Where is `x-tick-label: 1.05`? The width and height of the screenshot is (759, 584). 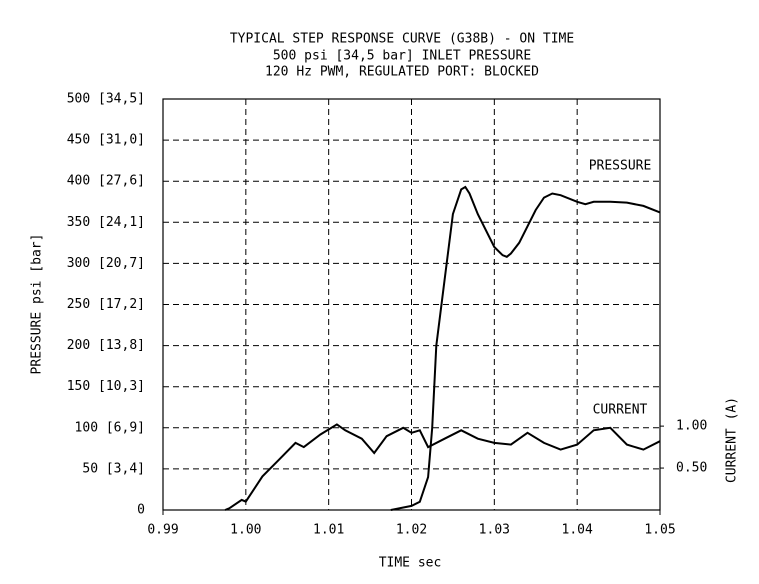 x-tick-label: 1.05 is located at coordinates (659, 530).